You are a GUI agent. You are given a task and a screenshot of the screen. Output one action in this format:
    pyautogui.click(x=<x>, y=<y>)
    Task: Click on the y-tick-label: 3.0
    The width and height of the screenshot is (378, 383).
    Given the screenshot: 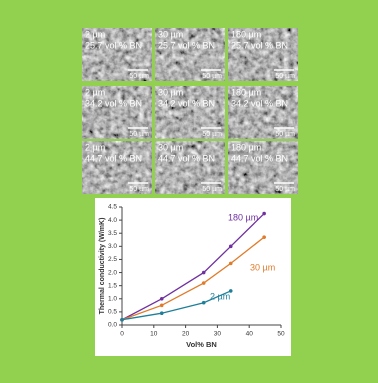 What is the action you would take?
    pyautogui.click(x=112, y=246)
    